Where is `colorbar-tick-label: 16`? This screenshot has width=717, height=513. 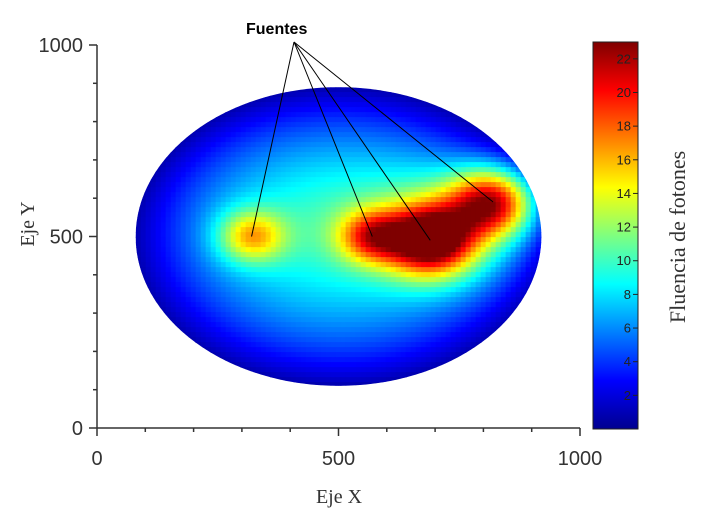
colorbar-tick-label: 16 is located at coordinates (624, 159).